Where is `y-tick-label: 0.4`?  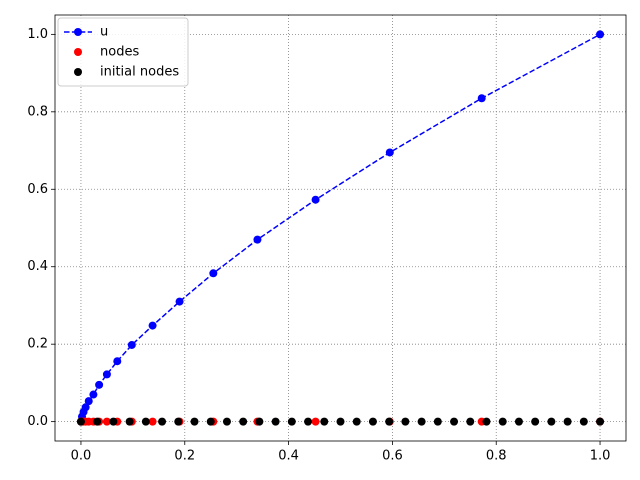 y-tick-label: 0.4 is located at coordinates (37, 266).